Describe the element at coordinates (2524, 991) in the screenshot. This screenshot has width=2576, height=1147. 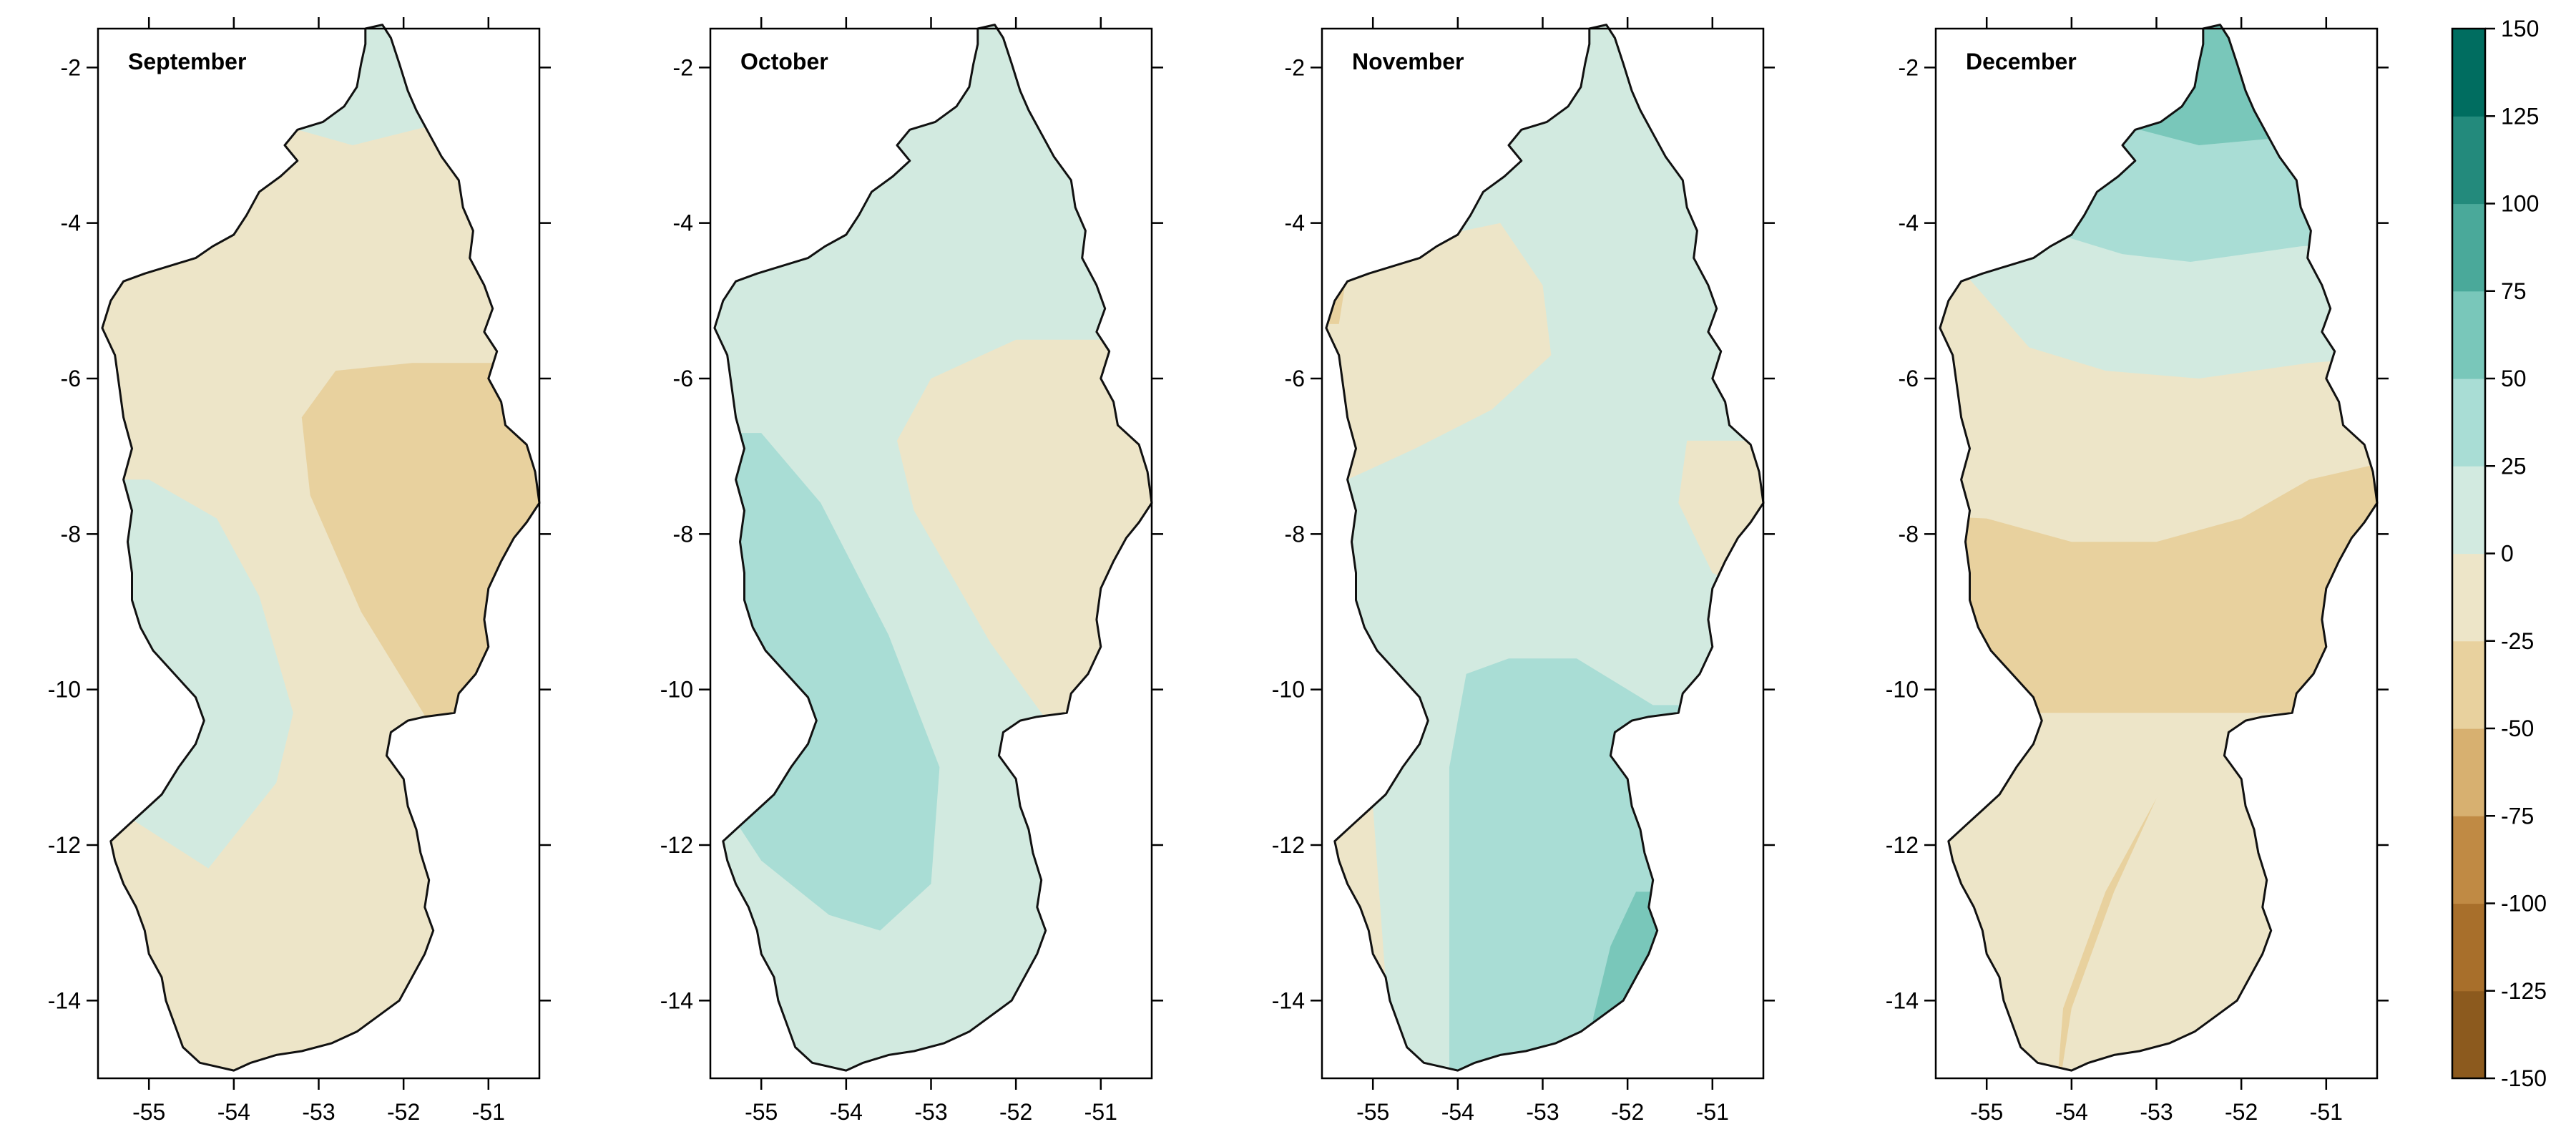
I see `colorbar-label: -125` at that location.